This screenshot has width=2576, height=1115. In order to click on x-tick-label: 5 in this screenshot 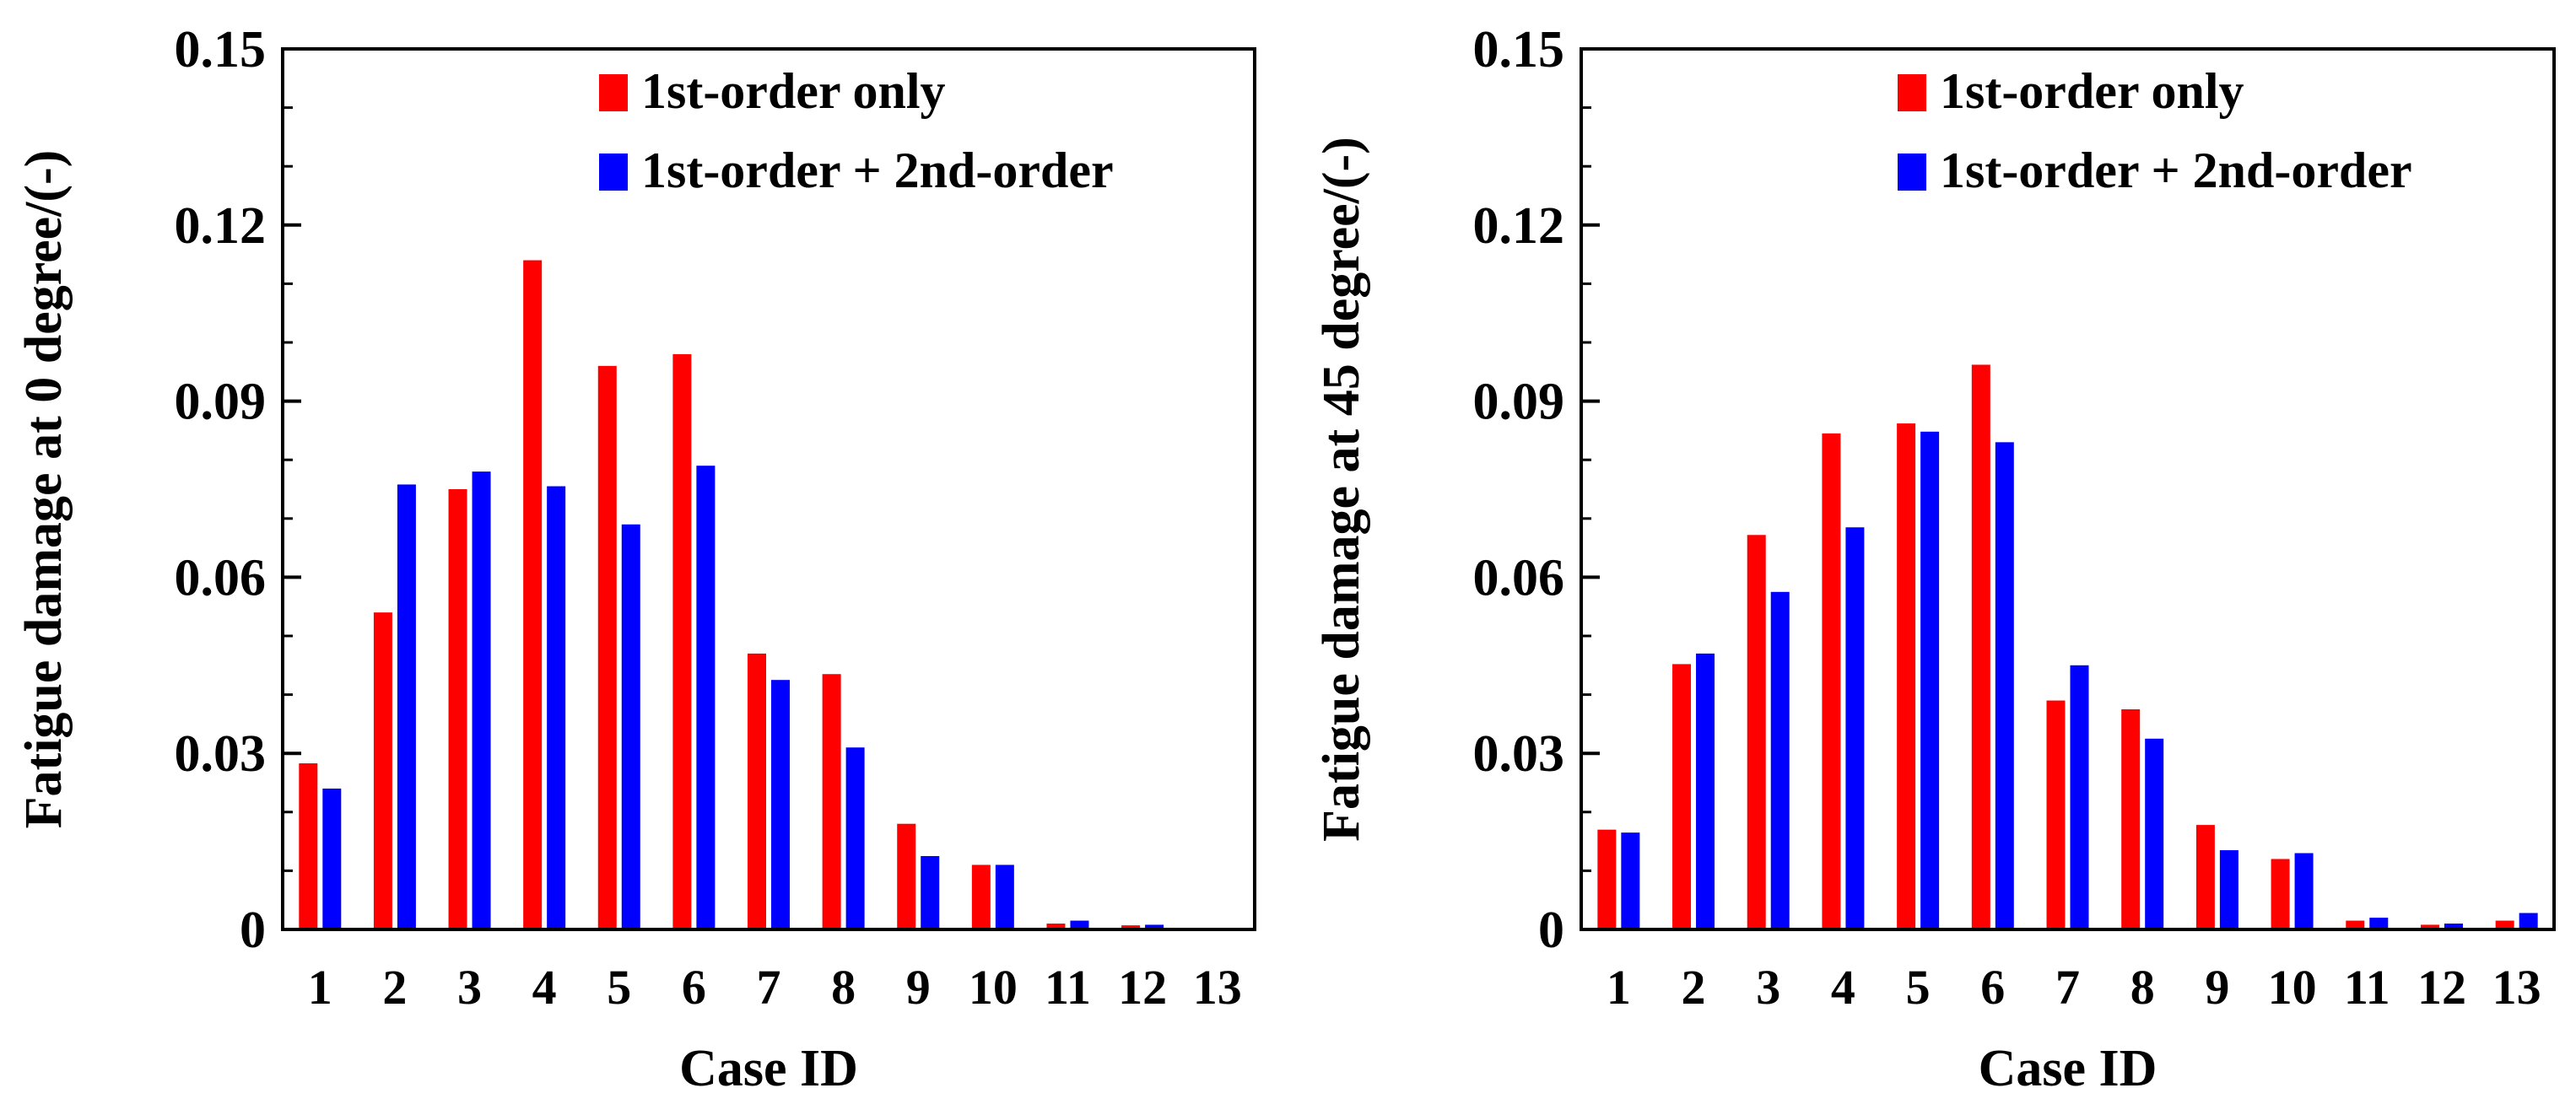, I will do `click(1918, 988)`.